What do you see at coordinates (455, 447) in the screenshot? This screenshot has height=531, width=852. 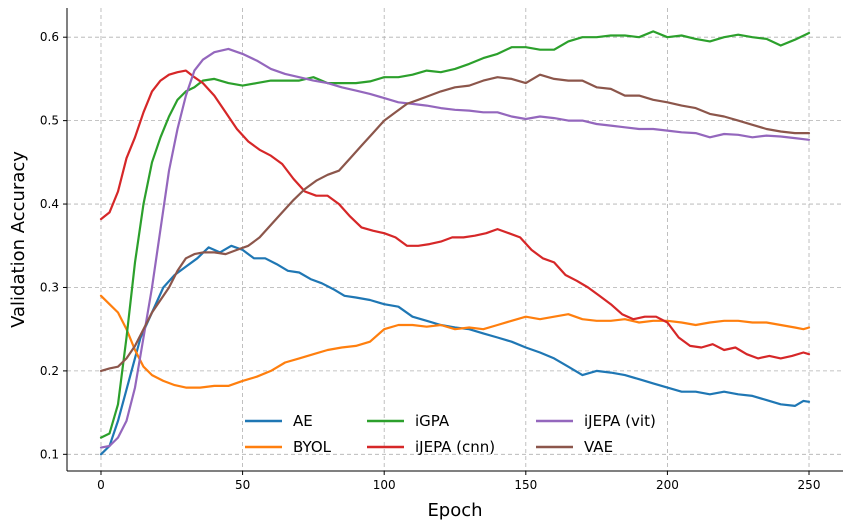 I see `legend-label: iJEPA (cnn)` at bounding box center [455, 447].